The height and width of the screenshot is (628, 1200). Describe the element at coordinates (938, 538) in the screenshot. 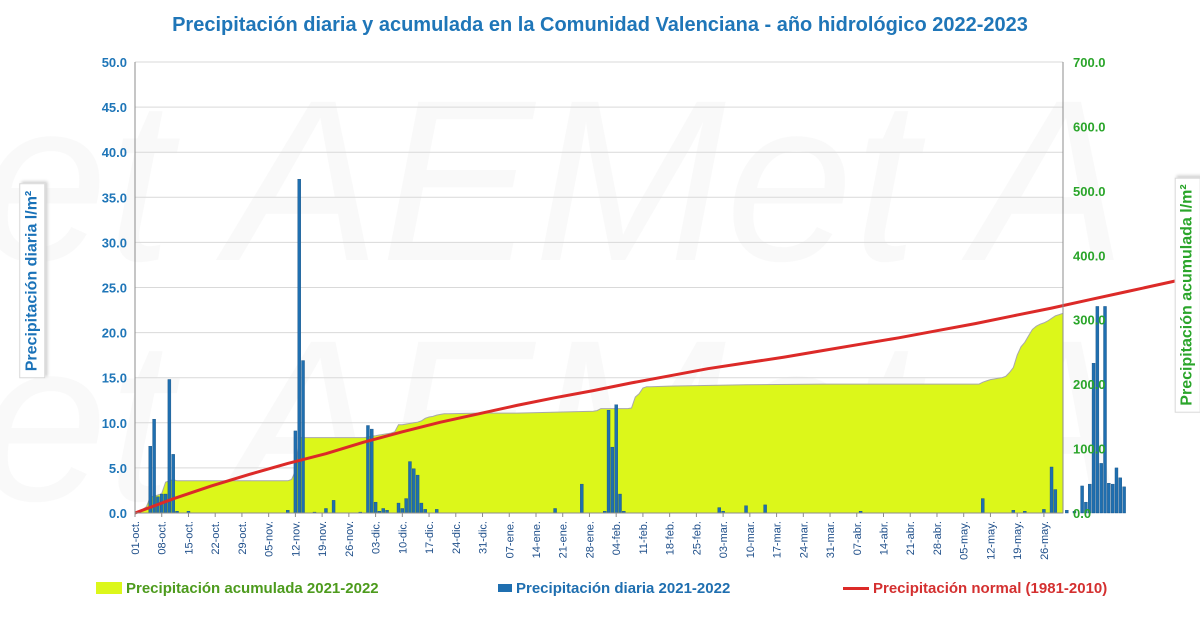

I see `x-tick-label: 28-abr.` at that location.